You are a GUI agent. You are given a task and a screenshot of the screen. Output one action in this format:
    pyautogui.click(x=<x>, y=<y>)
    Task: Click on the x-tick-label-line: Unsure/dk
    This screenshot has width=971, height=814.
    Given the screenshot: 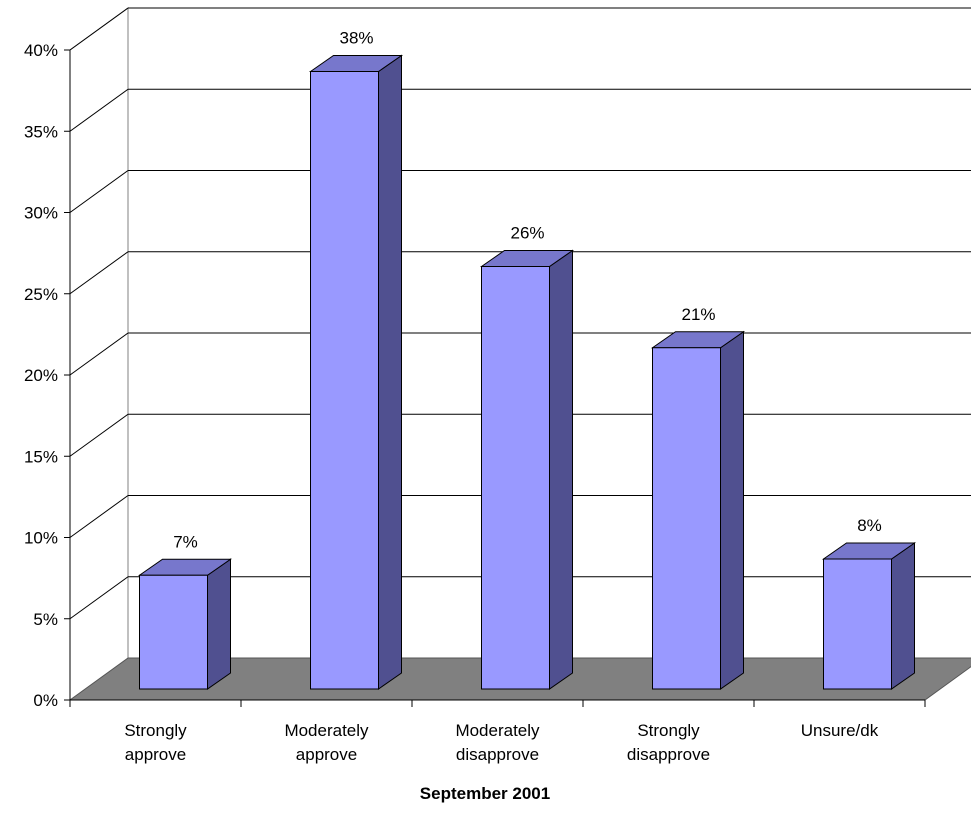 What is the action you would take?
    pyautogui.click(x=840, y=730)
    